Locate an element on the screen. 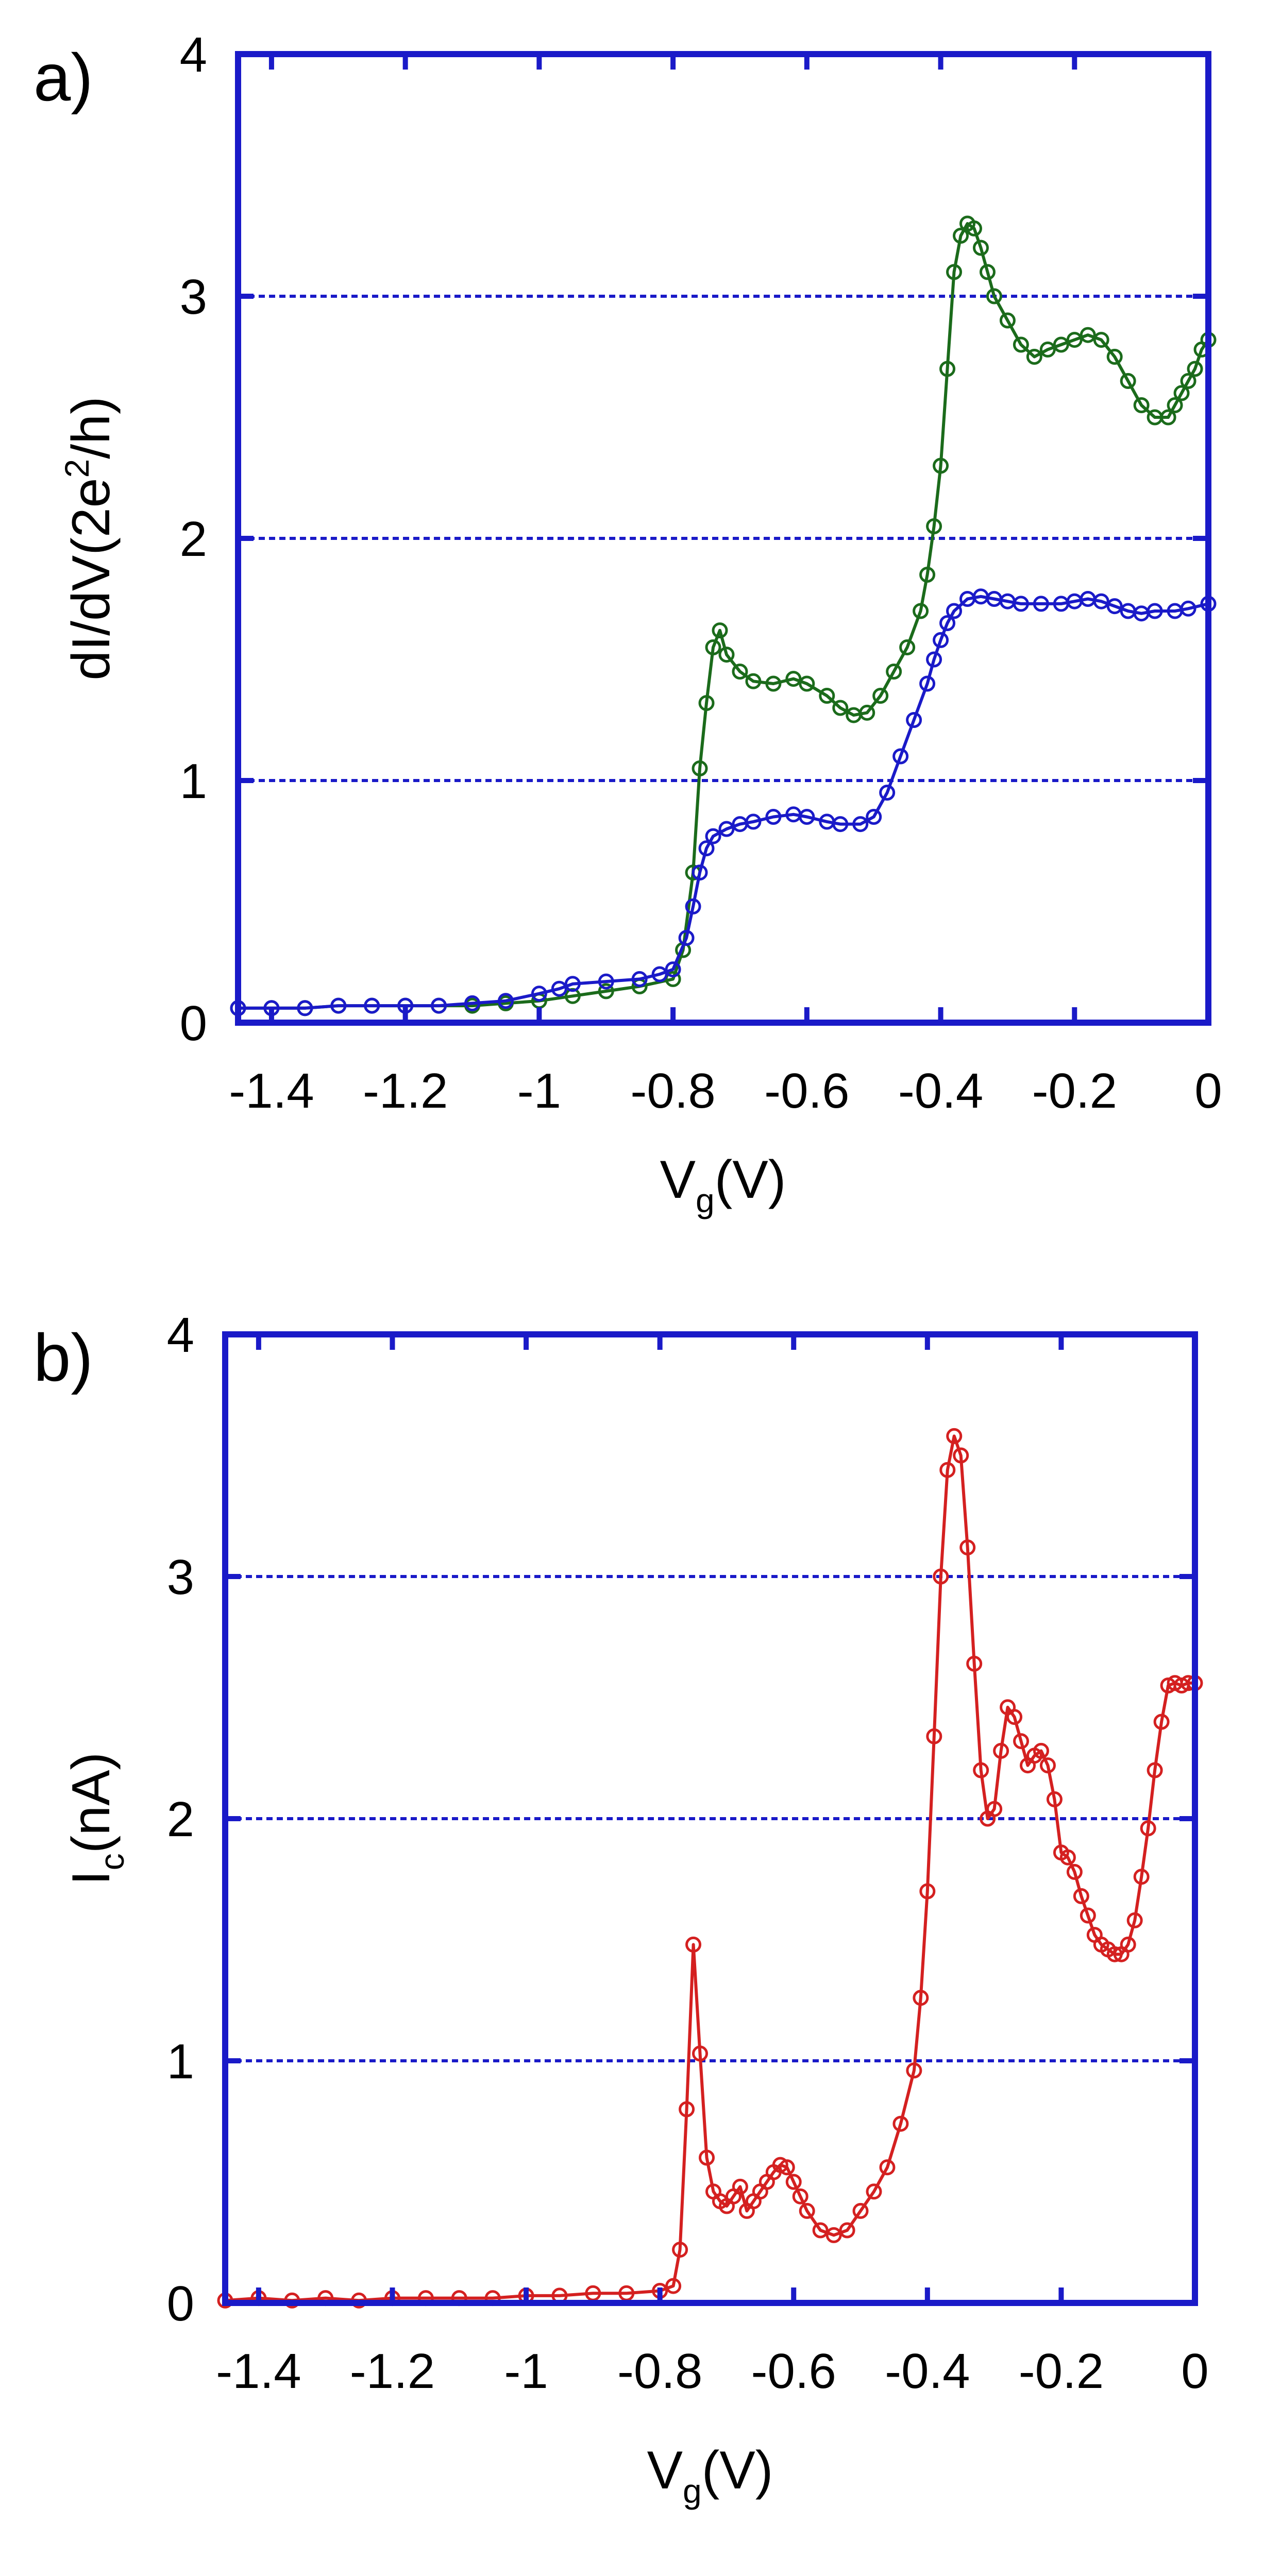 Image resolution: width=1264 pixels, height=2576 pixels. x-tick-label: -0.6 is located at coordinates (793, 2371).